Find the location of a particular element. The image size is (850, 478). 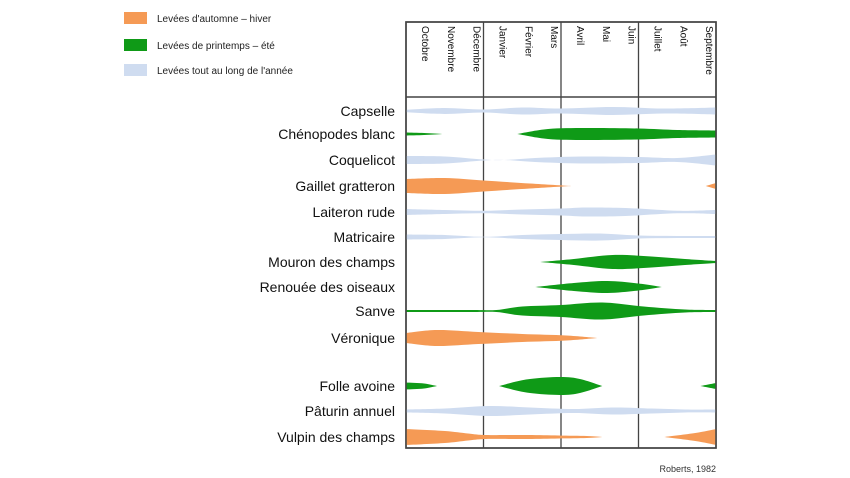

species-label: Vulpin des champs is located at coordinates (336, 437).